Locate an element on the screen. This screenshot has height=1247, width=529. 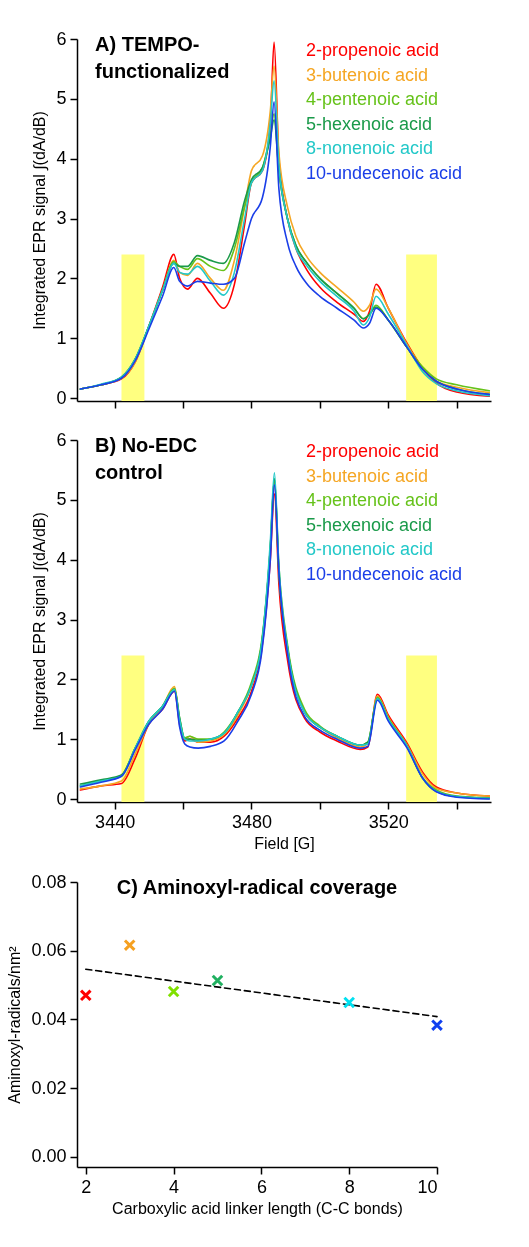
chart-title: A) TEMPO- functionalized is located at coordinates (162, 57).